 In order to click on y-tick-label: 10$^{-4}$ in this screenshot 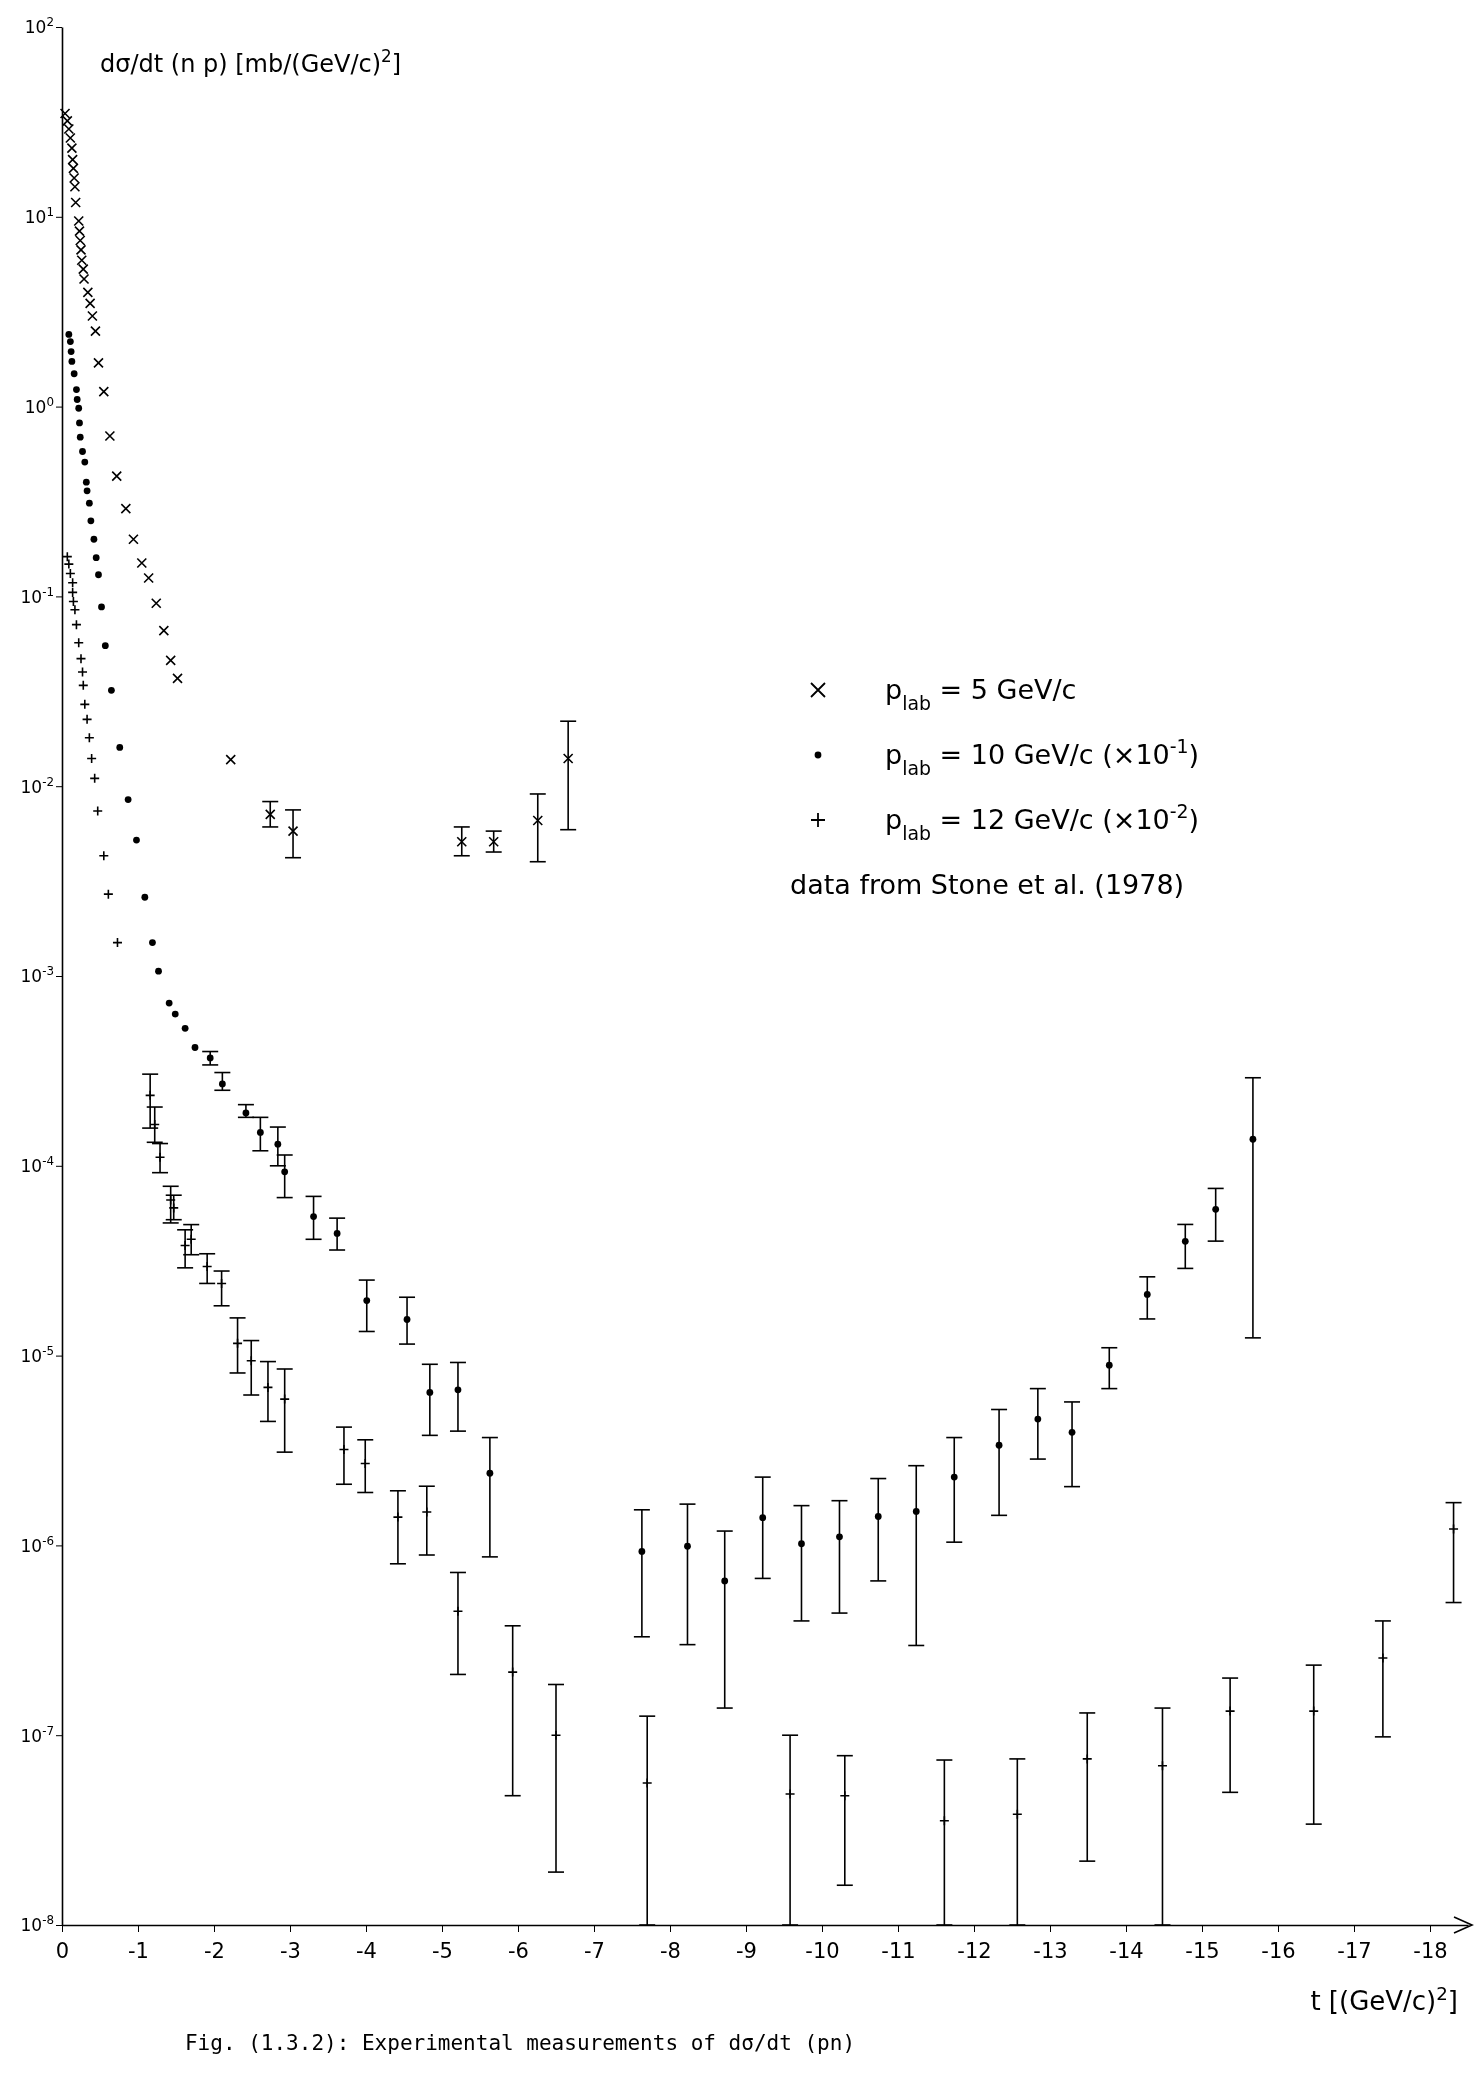, I will do `click(37, 1165)`.